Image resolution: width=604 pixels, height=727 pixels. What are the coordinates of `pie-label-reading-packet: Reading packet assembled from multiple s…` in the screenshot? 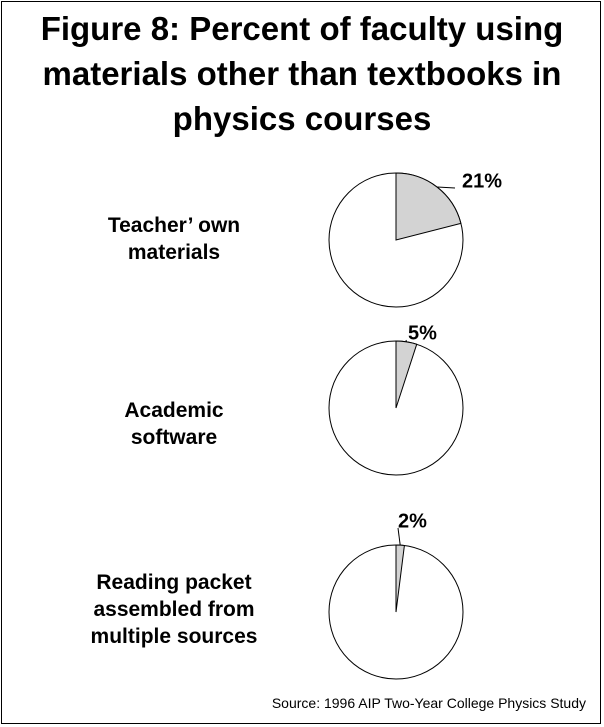 It's located at (174, 609).